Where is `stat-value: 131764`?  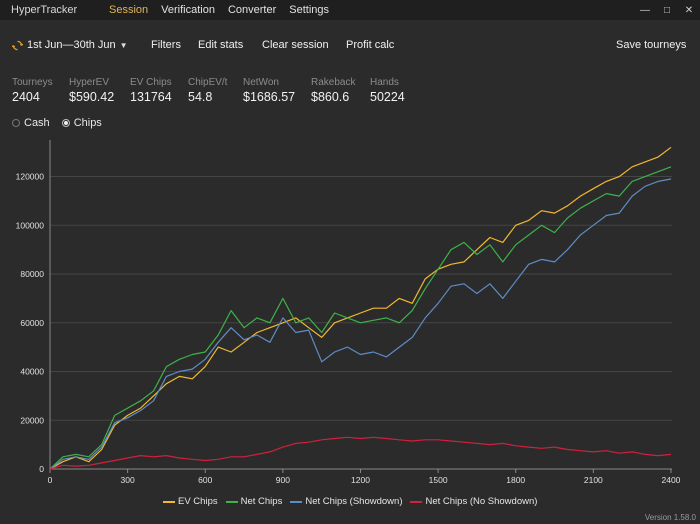
stat-value: 131764 is located at coordinates (151, 97).